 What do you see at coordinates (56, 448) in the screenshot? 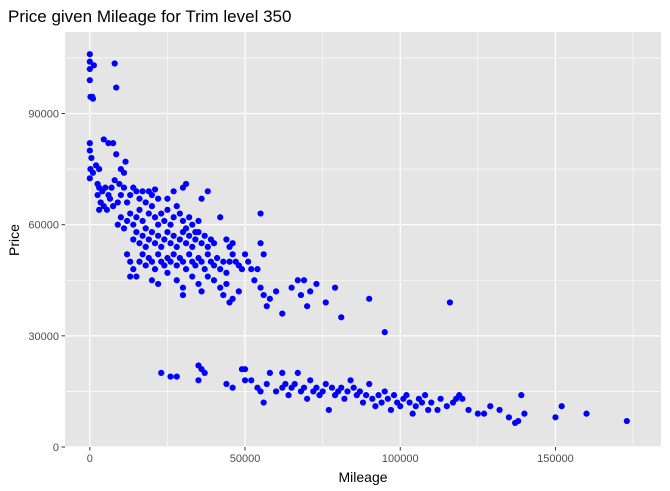
I see `y-tick-label: 0` at bounding box center [56, 448].